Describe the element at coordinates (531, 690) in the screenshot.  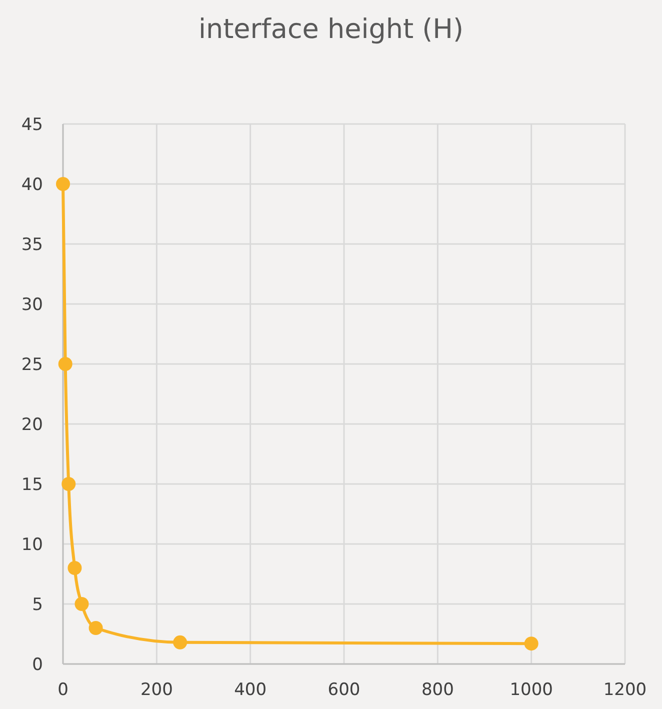
I see `x-tick-label: 1000` at that location.